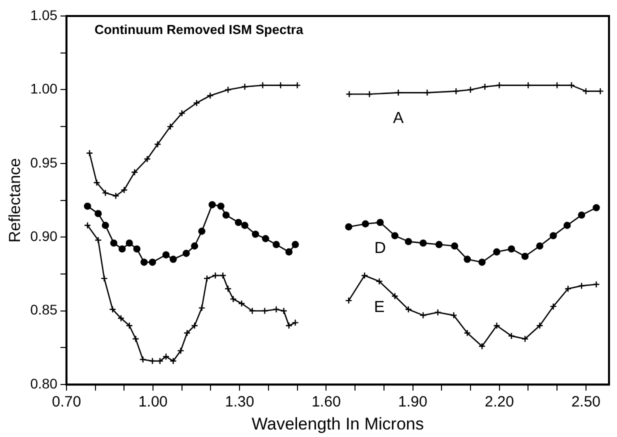 This screenshot has width=617, height=437. I want to click on x-tick-label: 2.50, so click(586, 402).